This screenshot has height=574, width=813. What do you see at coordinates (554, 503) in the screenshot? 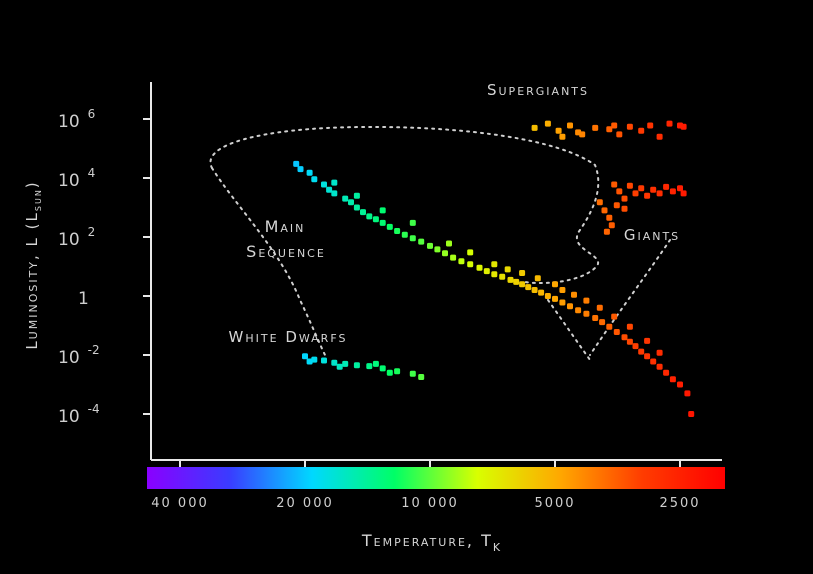
I see `x-tick-label-3: 5000` at bounding box center [554, 503].